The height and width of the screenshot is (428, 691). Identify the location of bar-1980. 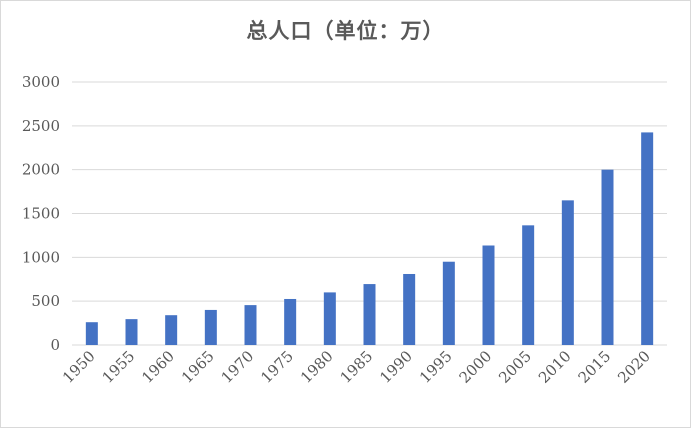
(329, 318).